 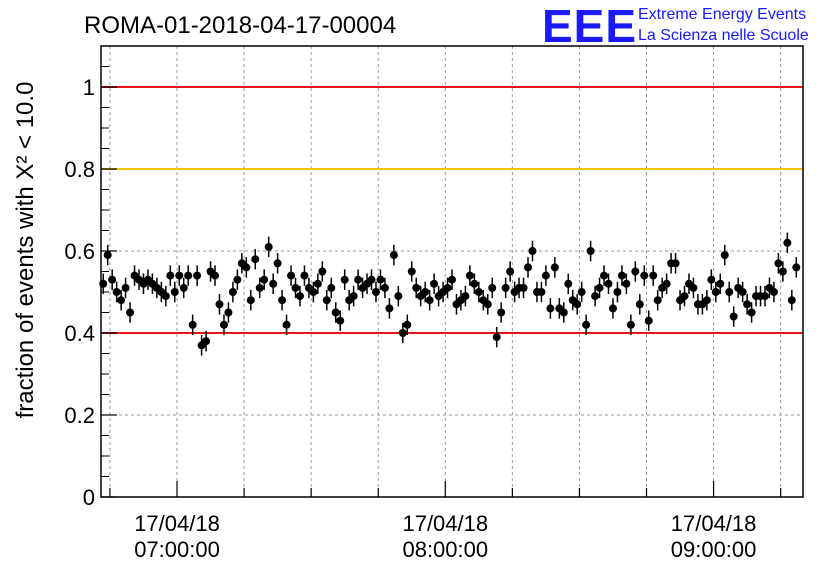 What do you see at coordinates (589, 26) in the screenshot?
I see `logo-mark: EEE` at bounding box center [589, 26].